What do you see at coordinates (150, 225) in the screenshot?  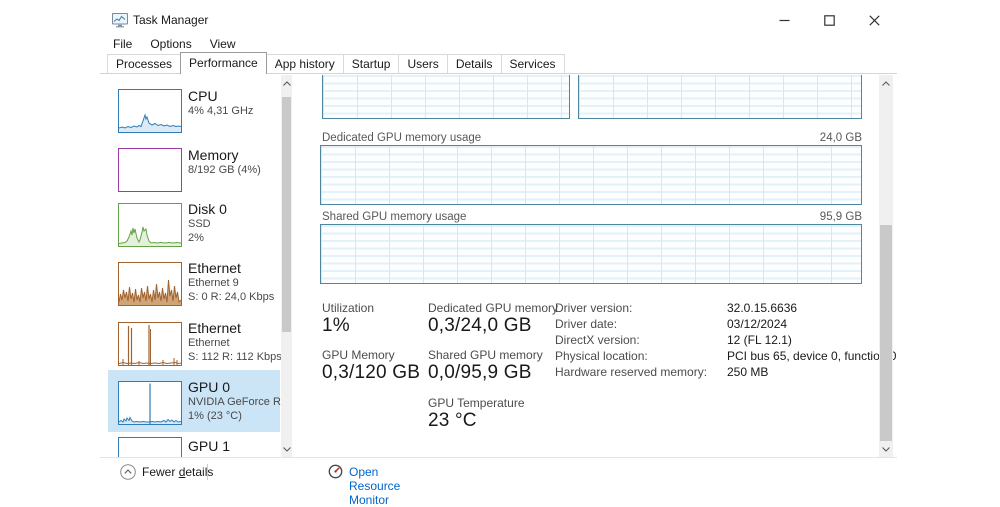 I see `disk-sparkline` at bounding box center [150, 225].